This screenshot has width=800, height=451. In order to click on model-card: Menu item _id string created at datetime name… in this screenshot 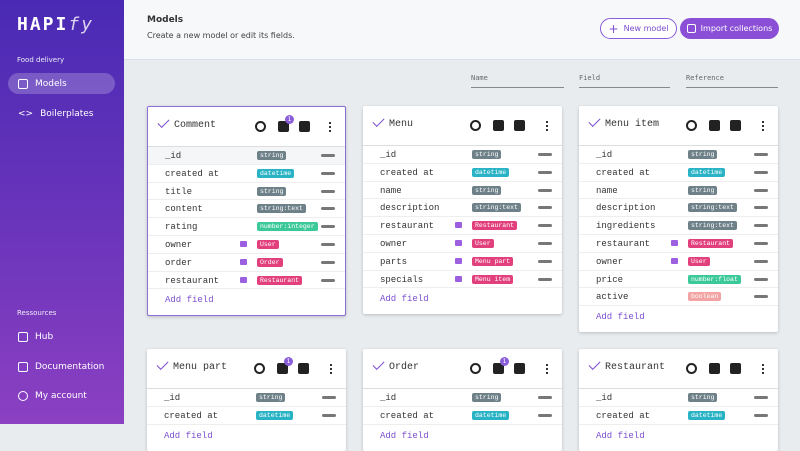, I will do `click(678, 219)`.